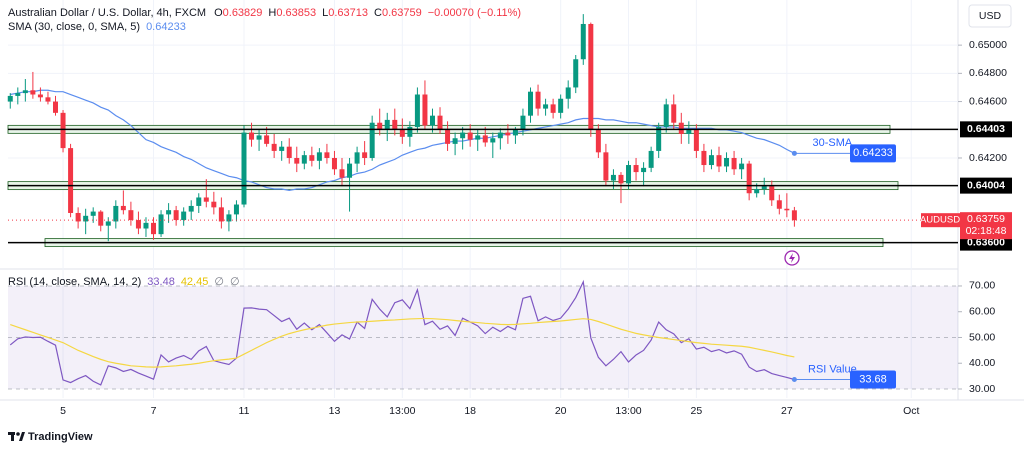  What do you see at coordinates (235, 282) in the screenshot?
I see `rsi-extra: ∅` at bounding box center [235, 282].